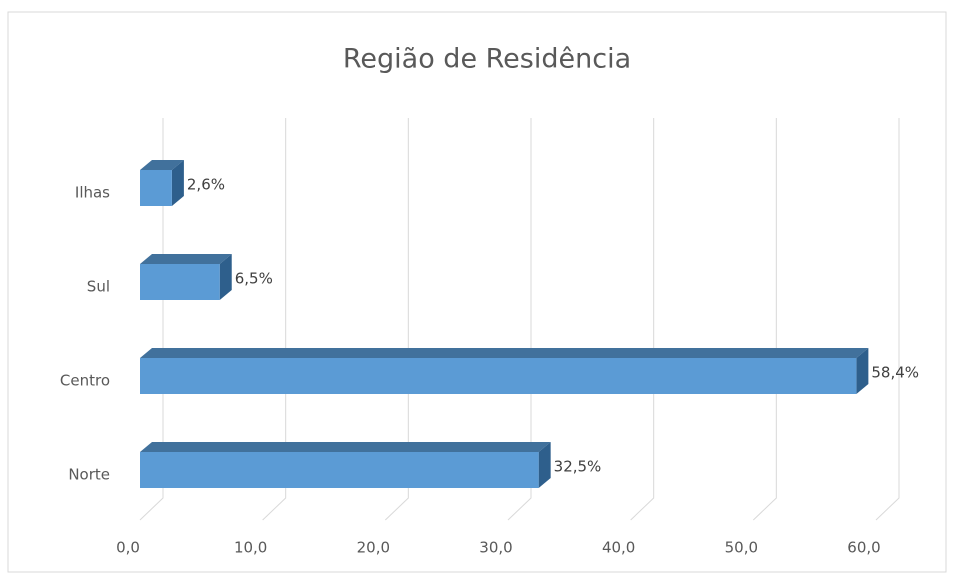 The width and height of the screenshot is (955, 581). Describe the element at coordinates (373, 548) in the screenshot. I see `x-tick-label: 20,0` at that location.